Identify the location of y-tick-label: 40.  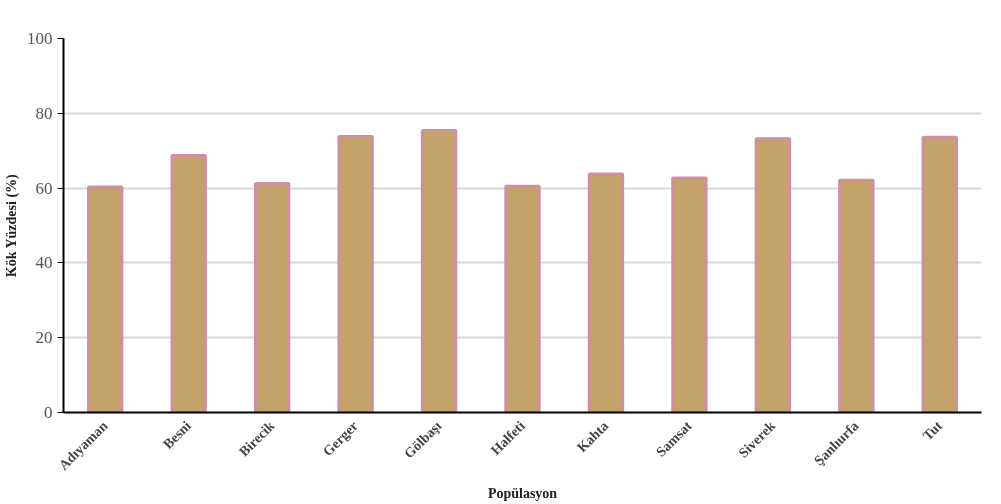
(44, 263).